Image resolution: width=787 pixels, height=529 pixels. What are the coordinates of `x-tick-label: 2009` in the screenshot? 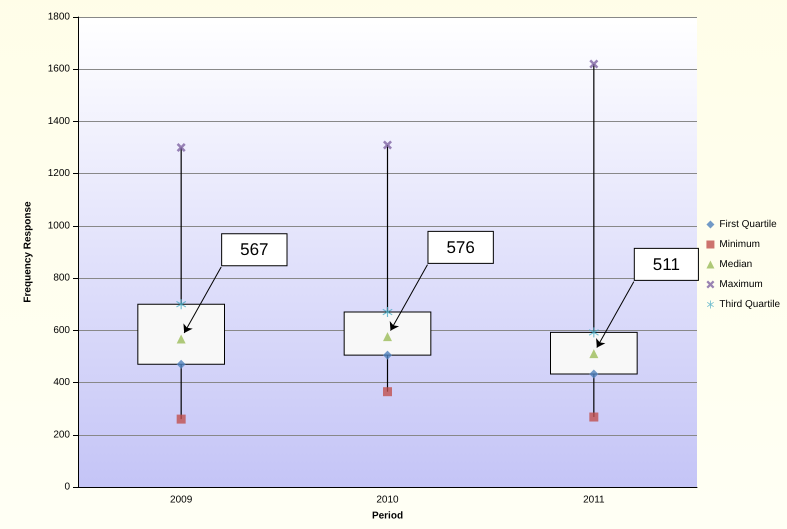 It's located at (181, 500).